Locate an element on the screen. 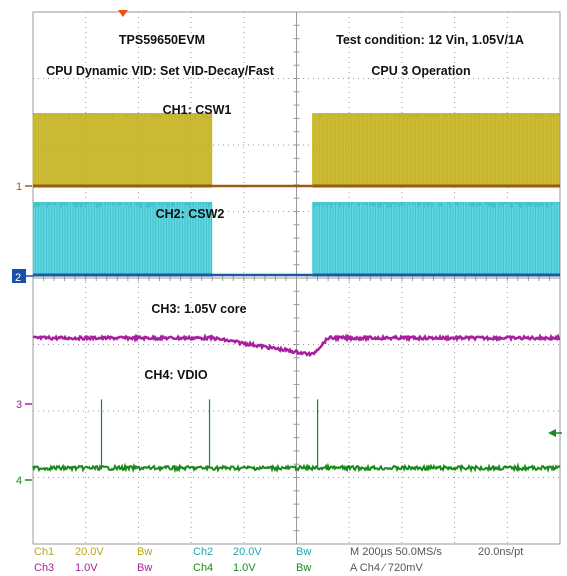 Image resolution: width=567 pixels, height=576 pixels. annotation-device: TPS59650EVM is located at coordinates (162, 40).